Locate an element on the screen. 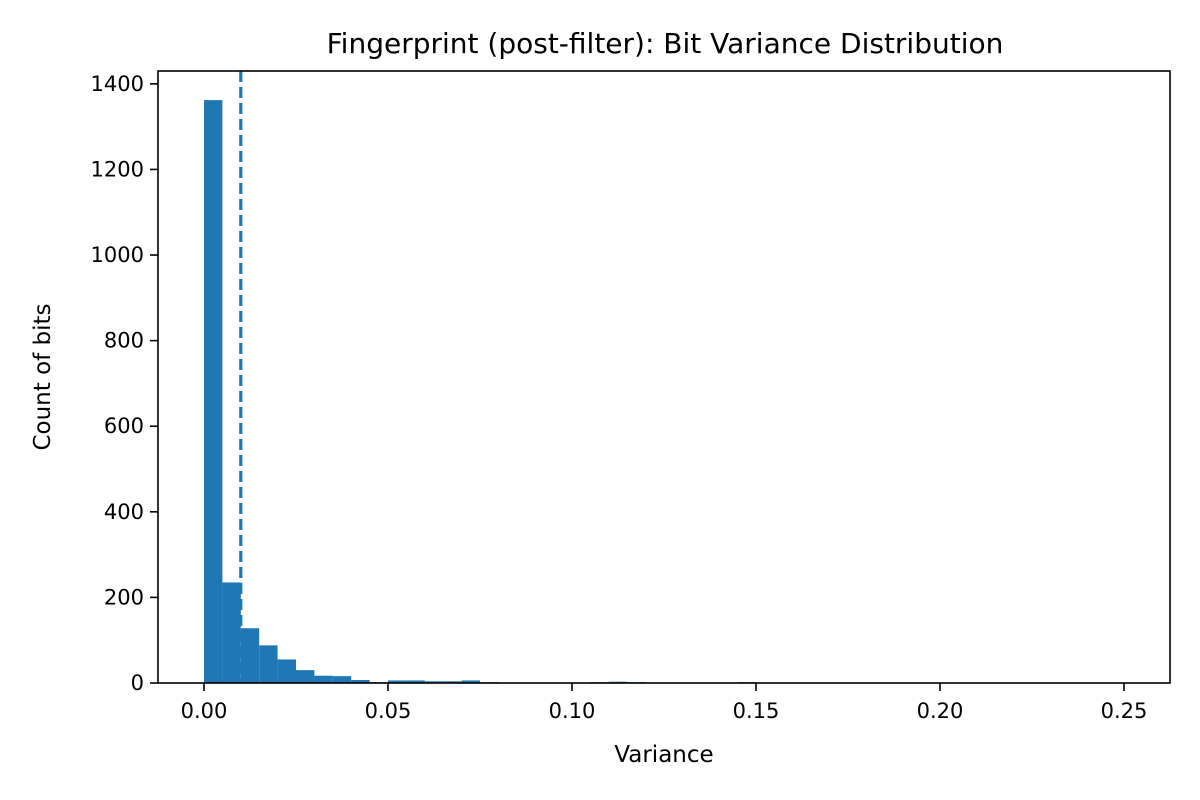 The height and width of the screenshot is (800, 1200). y-tick-label: 1000 is located at coordinates (117, 255).